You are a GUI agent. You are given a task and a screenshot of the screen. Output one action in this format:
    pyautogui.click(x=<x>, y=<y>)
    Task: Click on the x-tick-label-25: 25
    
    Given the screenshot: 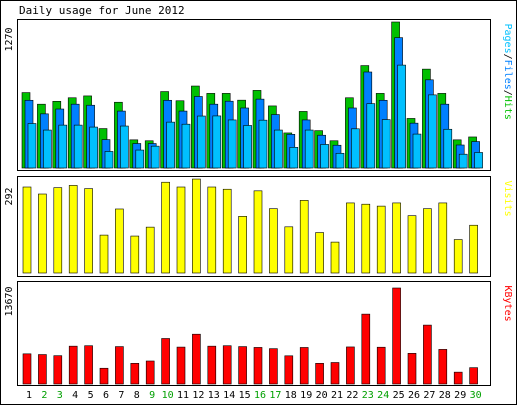 What is the action you would take?
    pyautogui.click(x=399, y=395)
    